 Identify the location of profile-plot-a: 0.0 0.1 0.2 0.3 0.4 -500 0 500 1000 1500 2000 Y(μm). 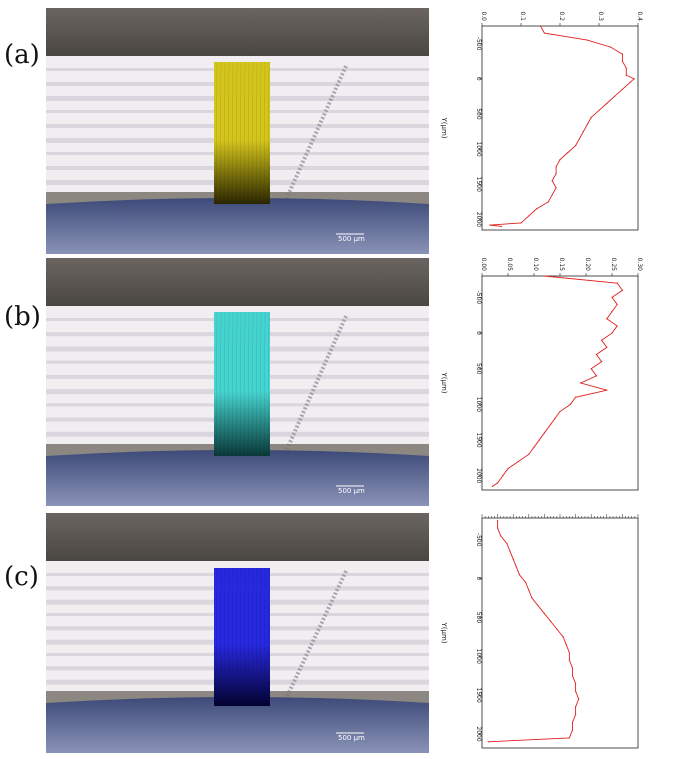
(561, 129).